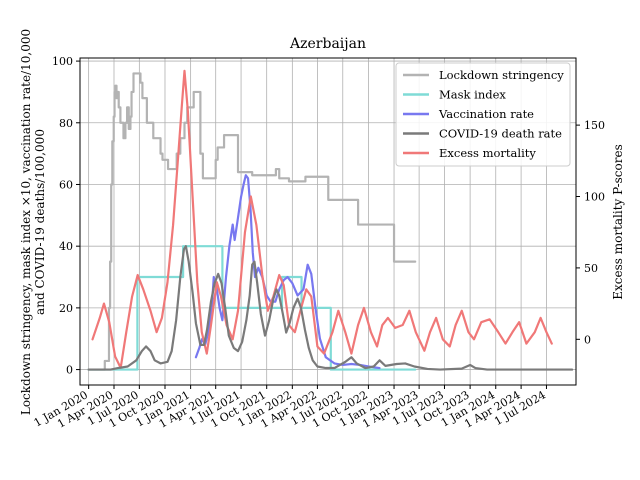 This screenshot has width=640, height=480. What do you see at coordinates (69, 370) in the screenshot?
I see `left-tick-label: 0` at bounding box center [69, 370].